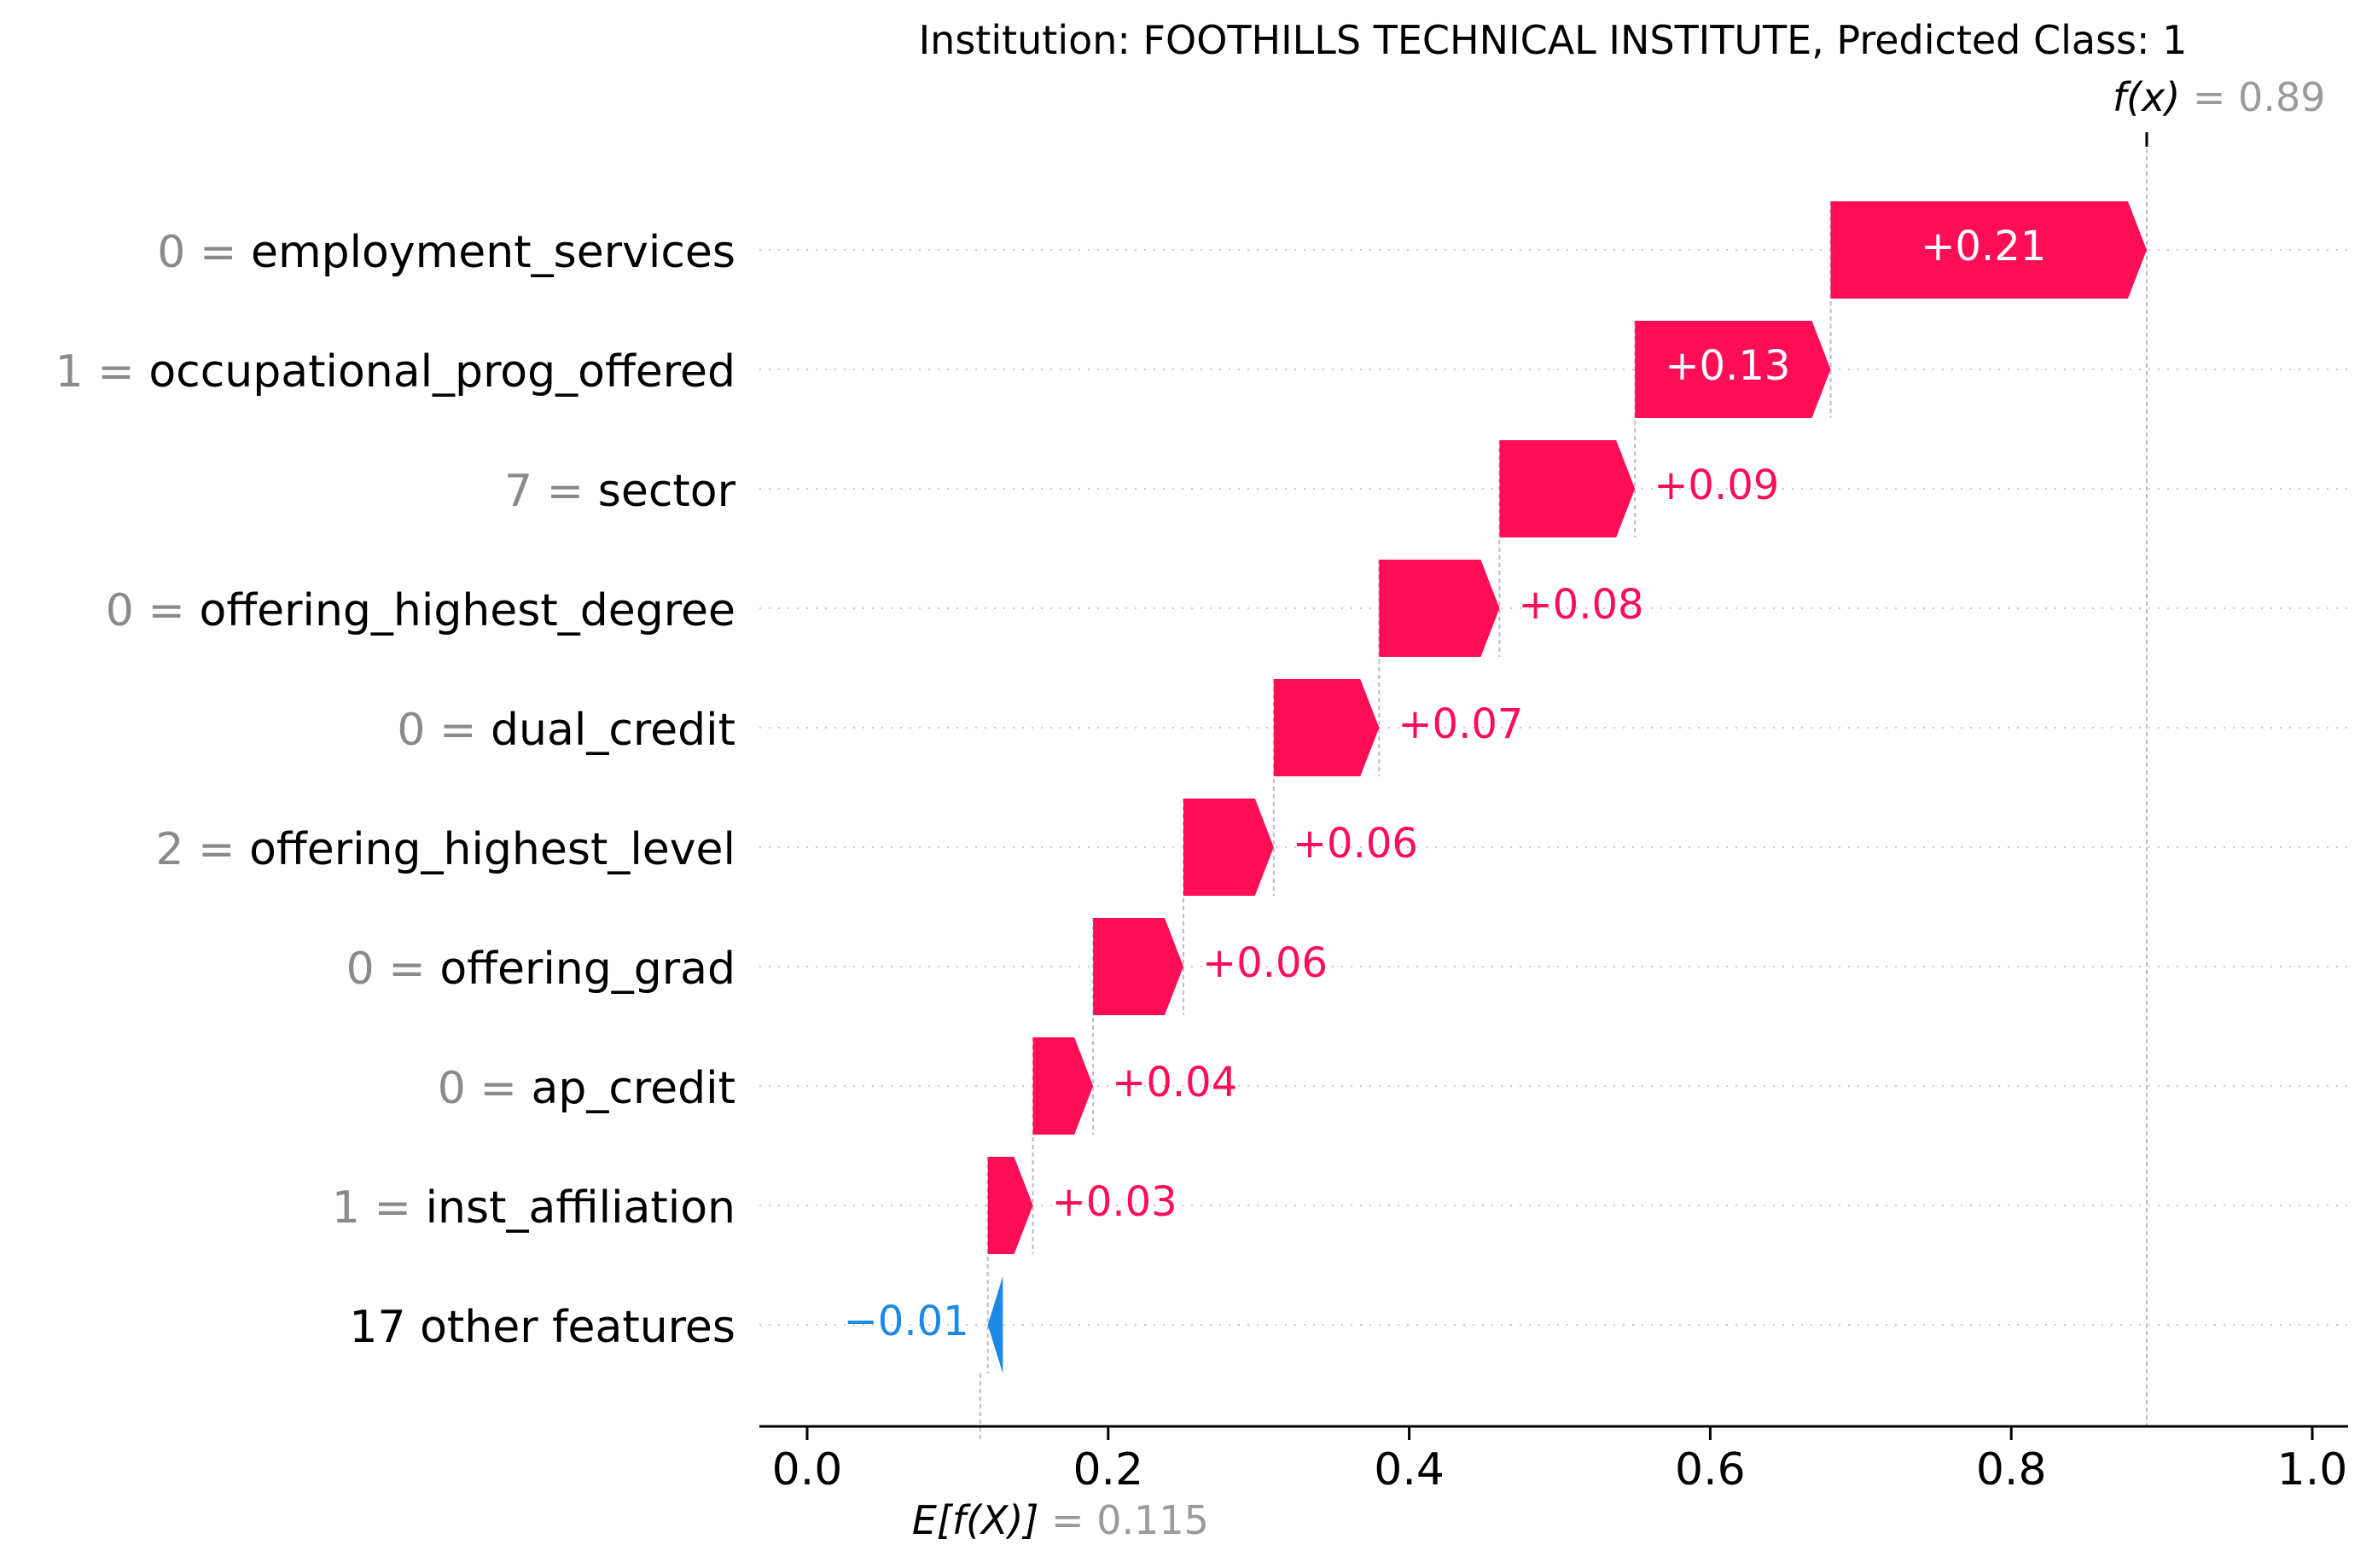 The width and height of the screenshot is (2372, 1568). I want to click on feature-label: 0 = employment_services, so click(446, 252).